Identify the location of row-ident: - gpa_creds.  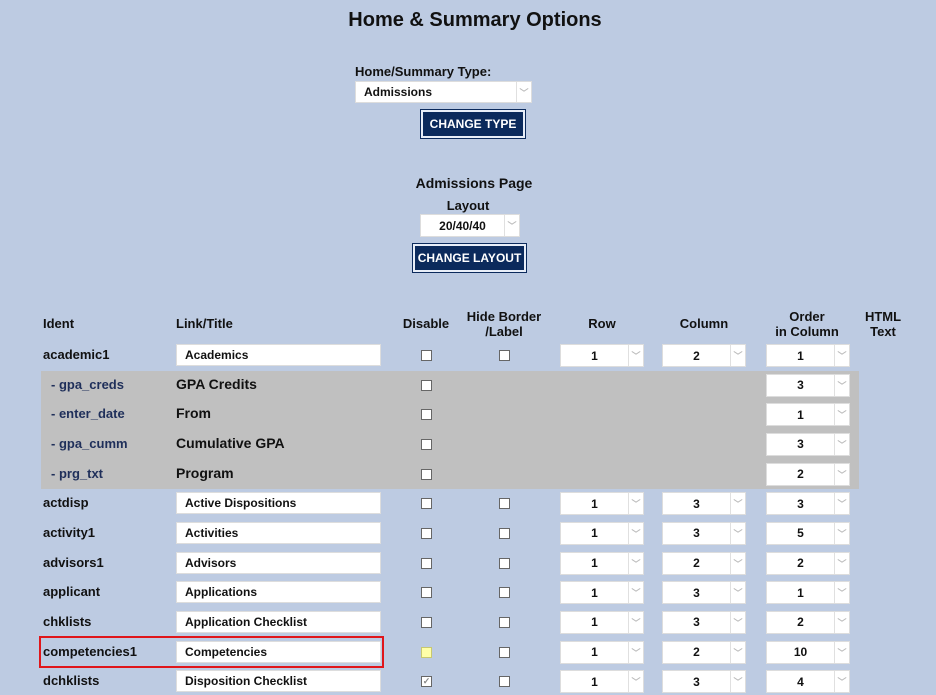
(87, 384).